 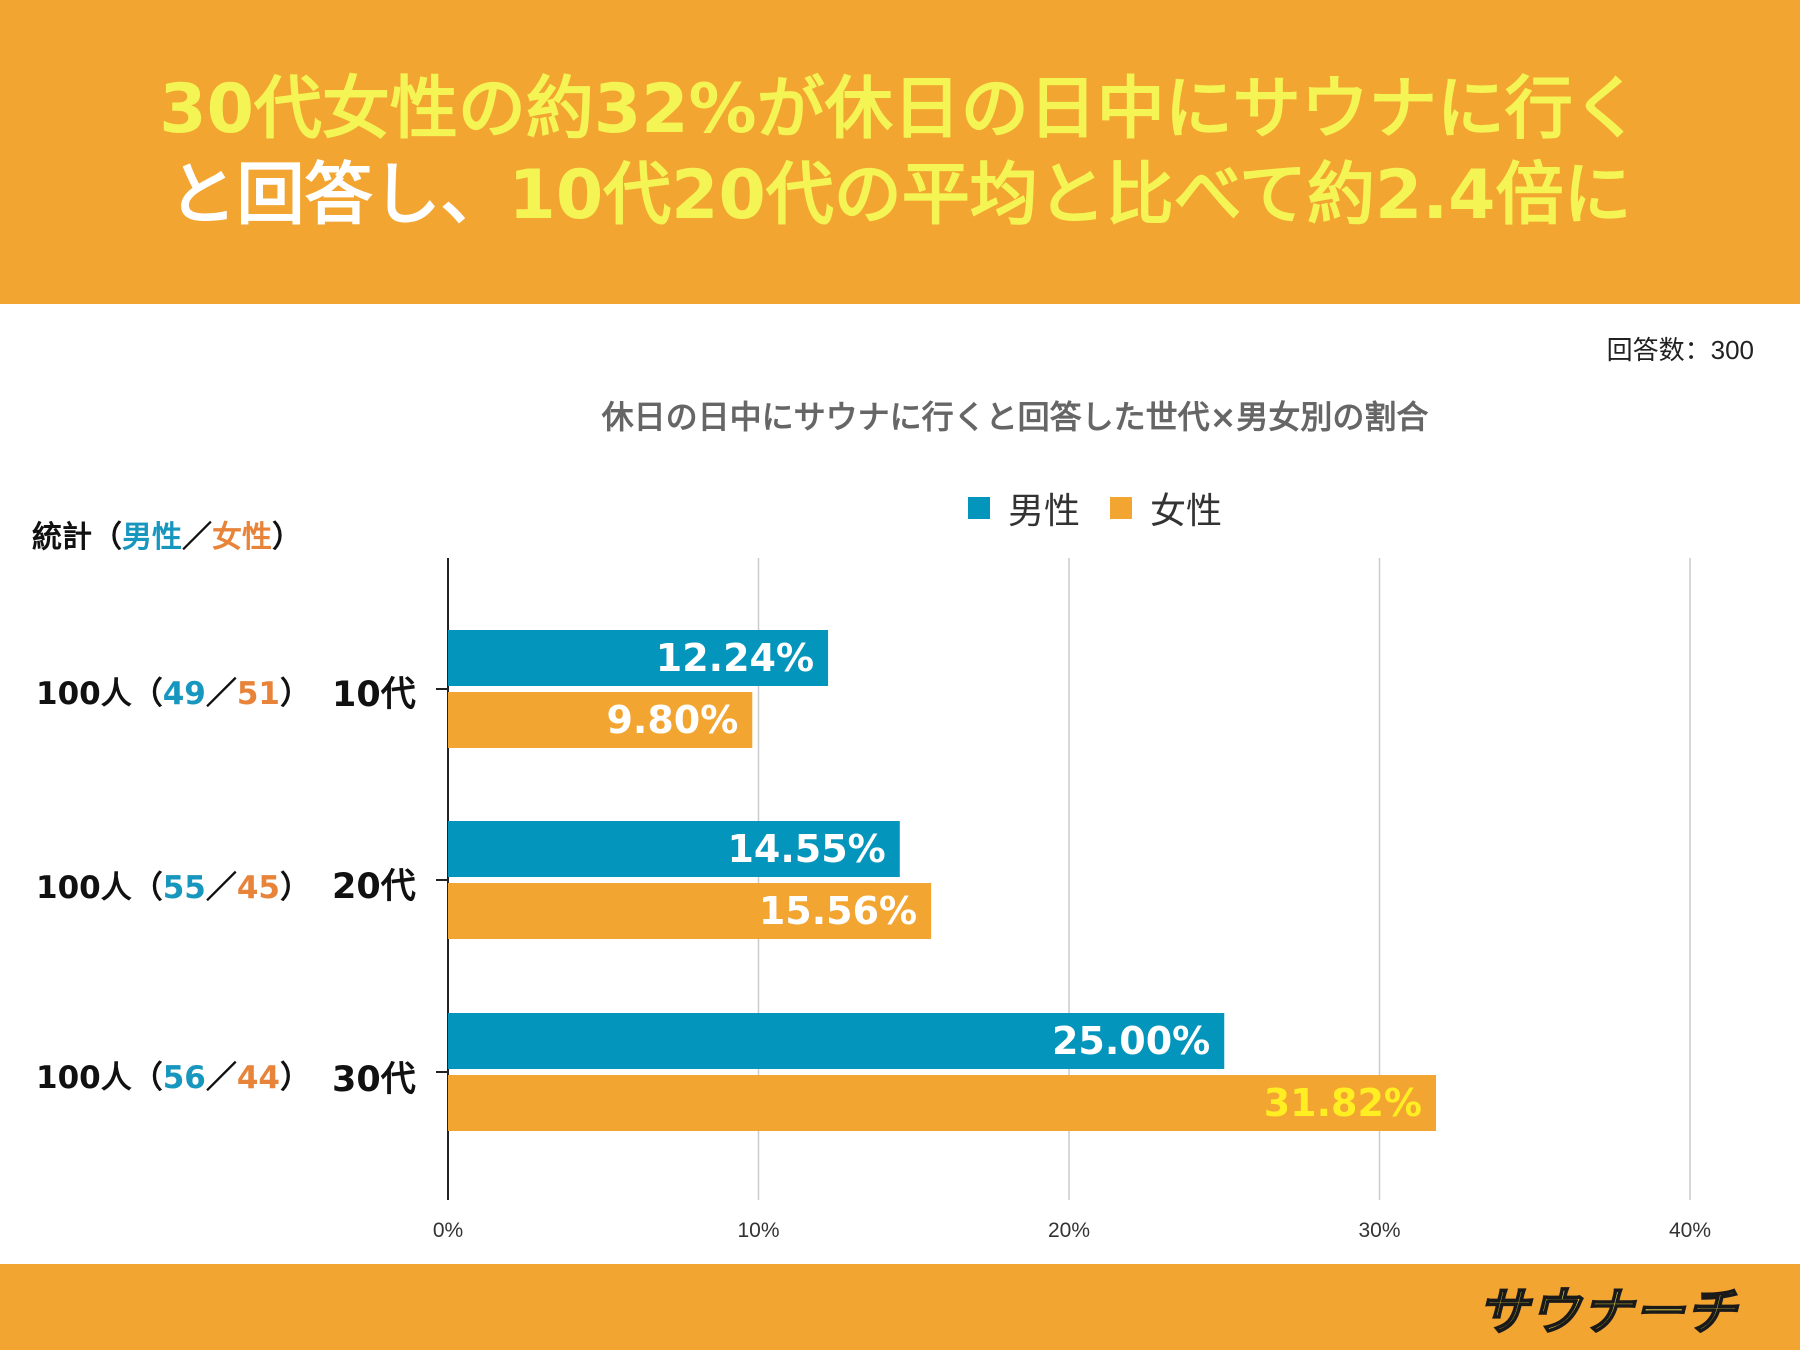 What do you see at coordinates (1379, 1230) in the screenshot?
I see `x-tick-label: 30%` at bounding box center [1379, 1230].